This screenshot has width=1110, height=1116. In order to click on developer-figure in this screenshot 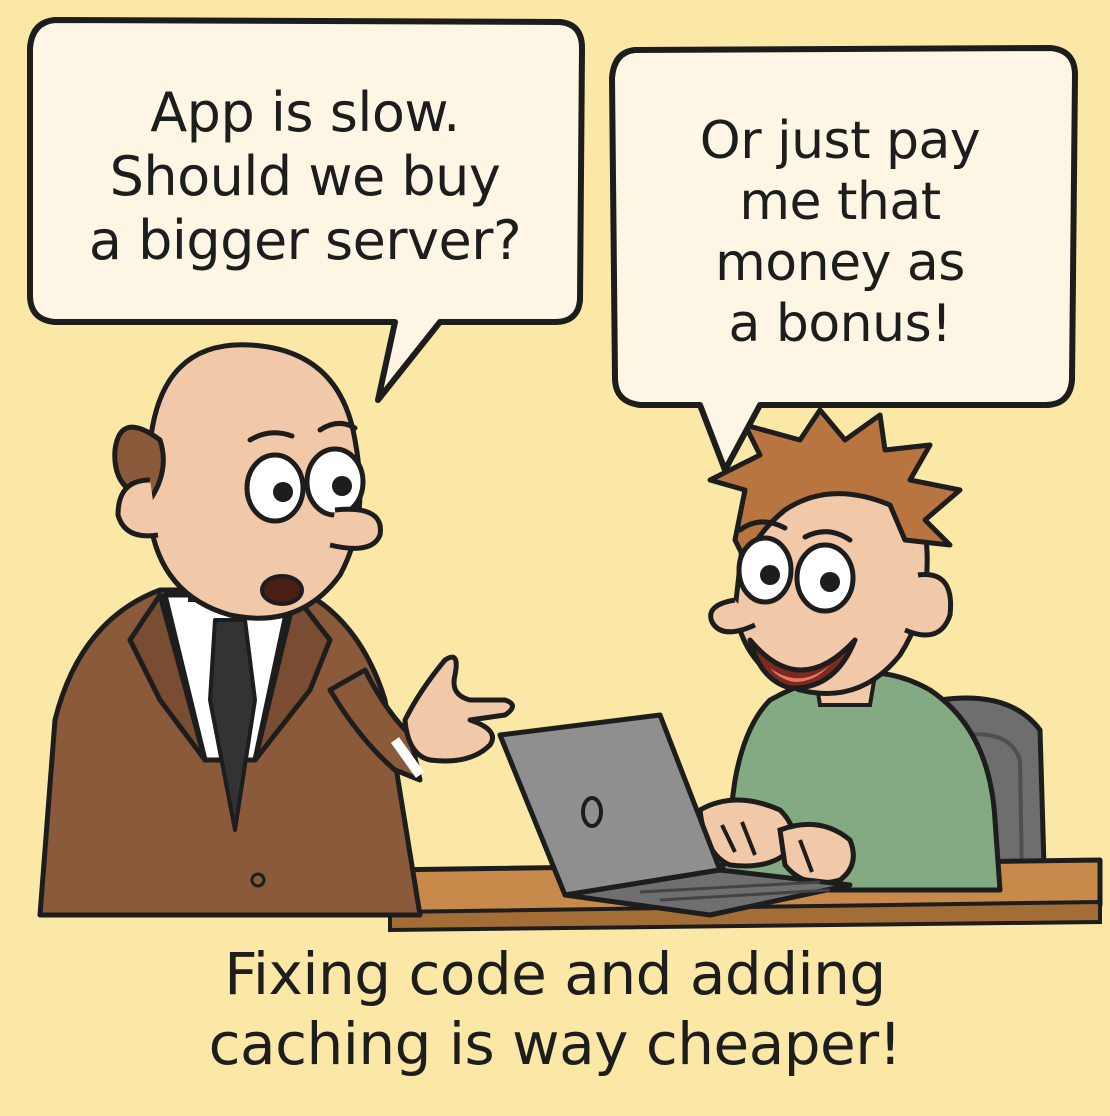, I will do `click(850, 650)`.